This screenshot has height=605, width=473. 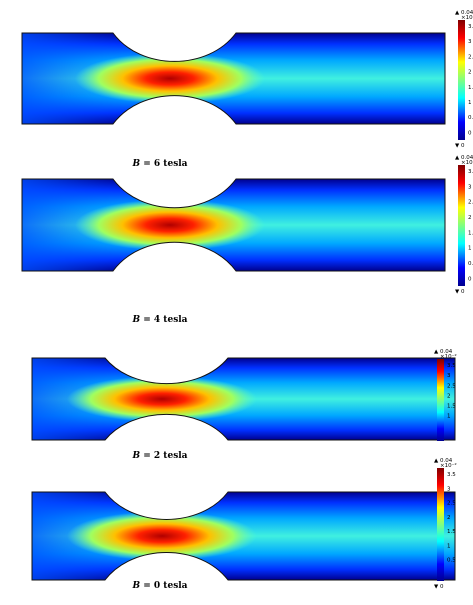 I want to click on label-text: = 4 tesla, so click(x=165, y=320).